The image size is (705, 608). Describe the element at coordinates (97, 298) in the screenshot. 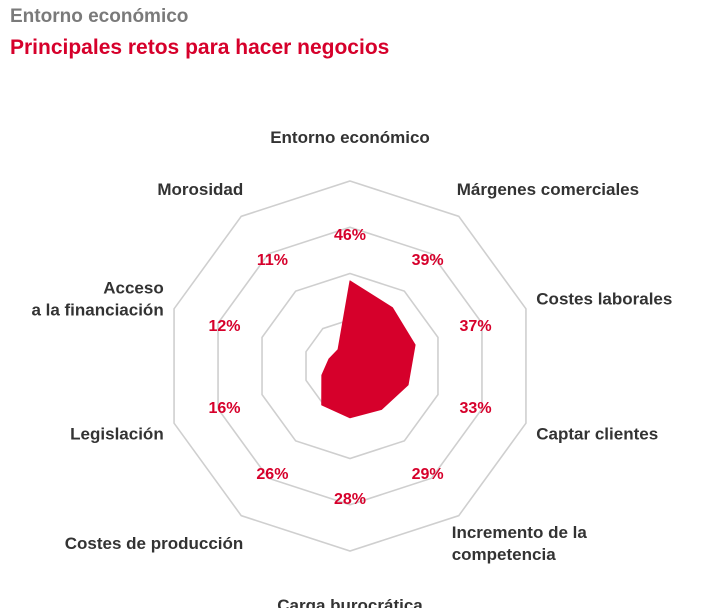

I see `axis-label: Acceso a la financiación` at that location.